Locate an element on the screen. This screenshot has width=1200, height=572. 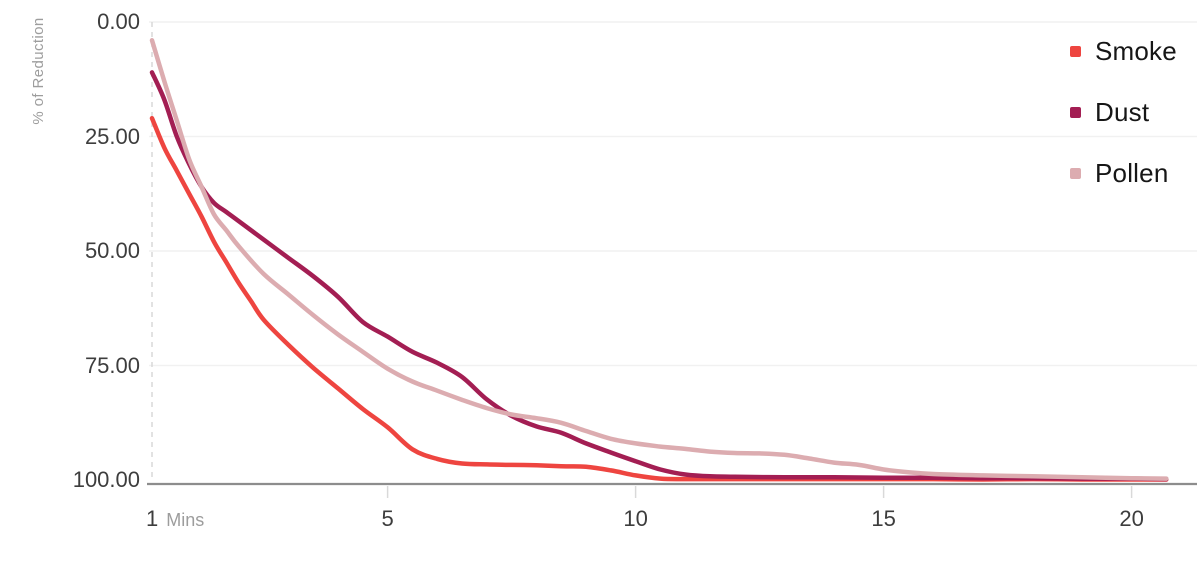
y-axis-title: % of Reduction is located at coordinates (38, 71).